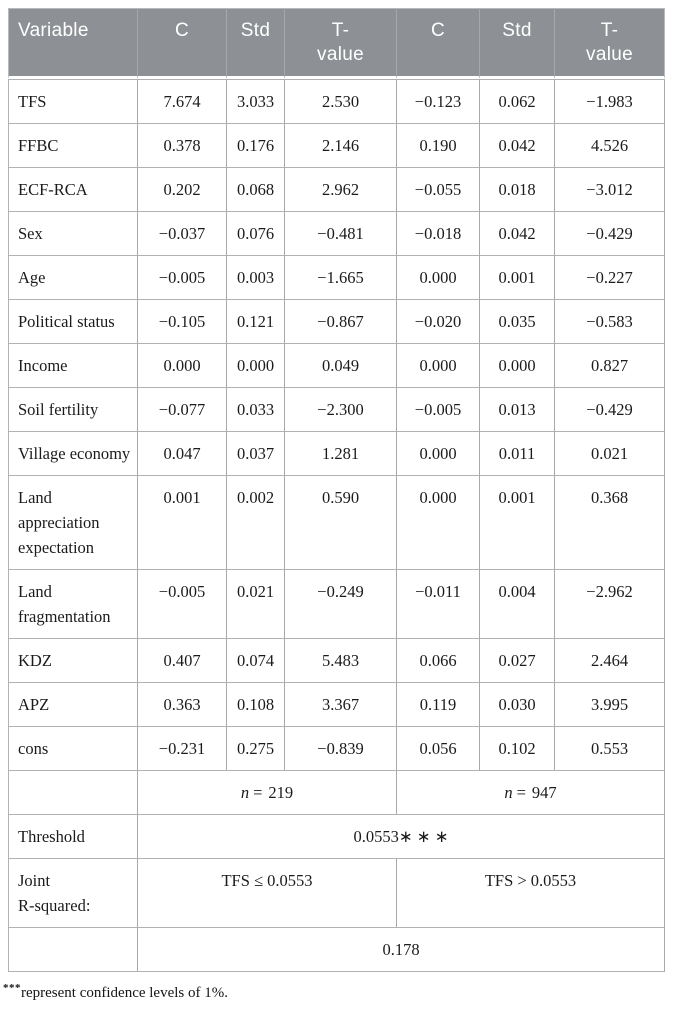 The image size is (673, 1030). I want to click on value-cell: 0.003, so click(256, 277).